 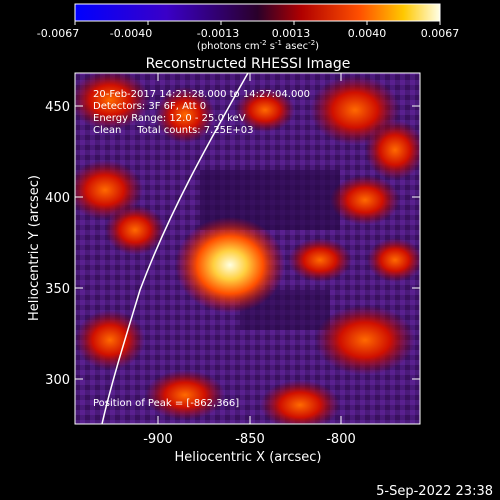 What do you see at coordinates (257, 12) in the screenshot?
I see `colorbar` at bounding box center [257, 12].